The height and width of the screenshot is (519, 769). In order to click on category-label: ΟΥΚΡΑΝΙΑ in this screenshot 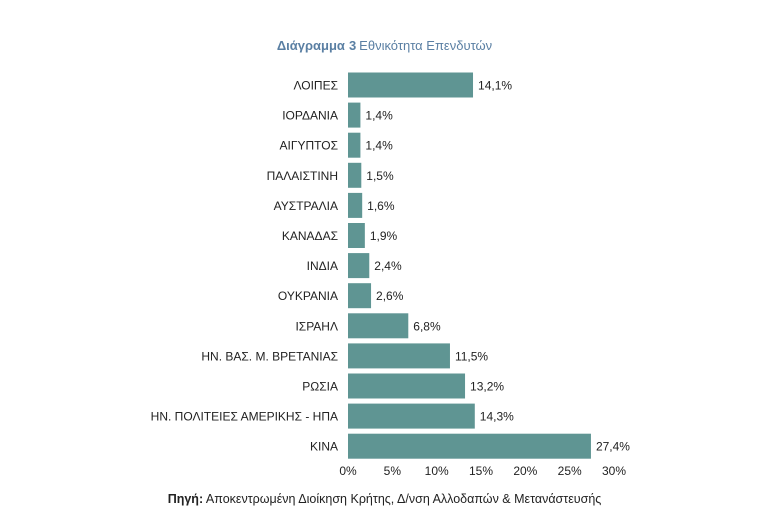, I will do `click(308, 296)`.